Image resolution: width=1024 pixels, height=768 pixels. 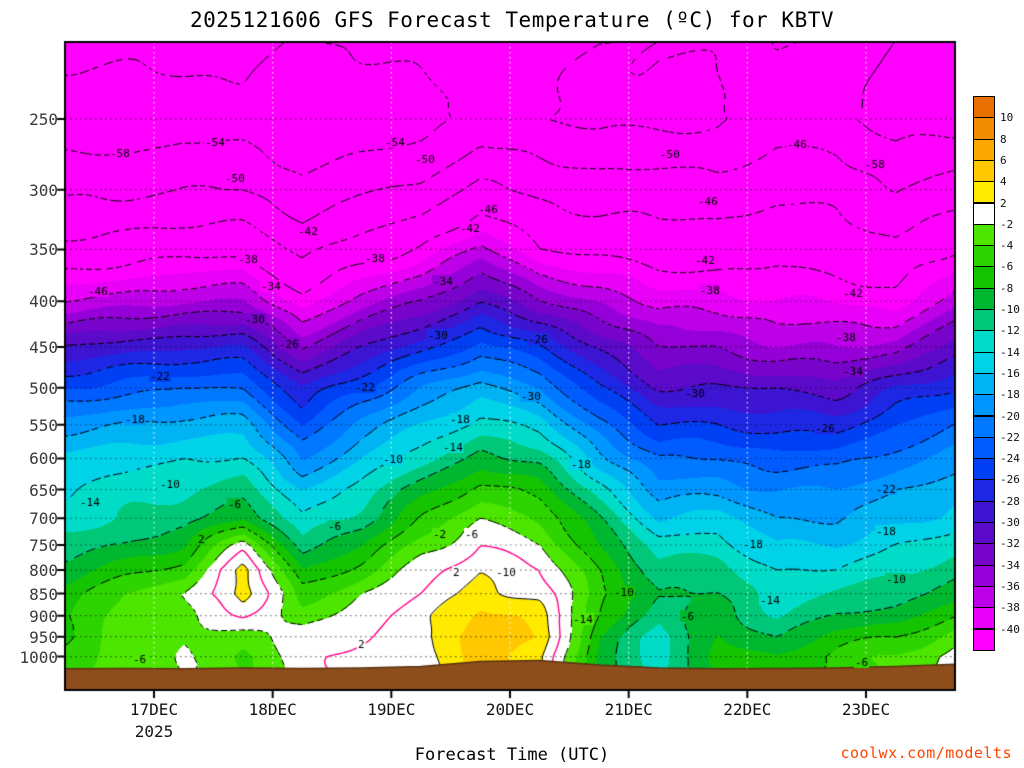 I want to click on colorbar-tick-label: -30, so click(x=1010, y=522).